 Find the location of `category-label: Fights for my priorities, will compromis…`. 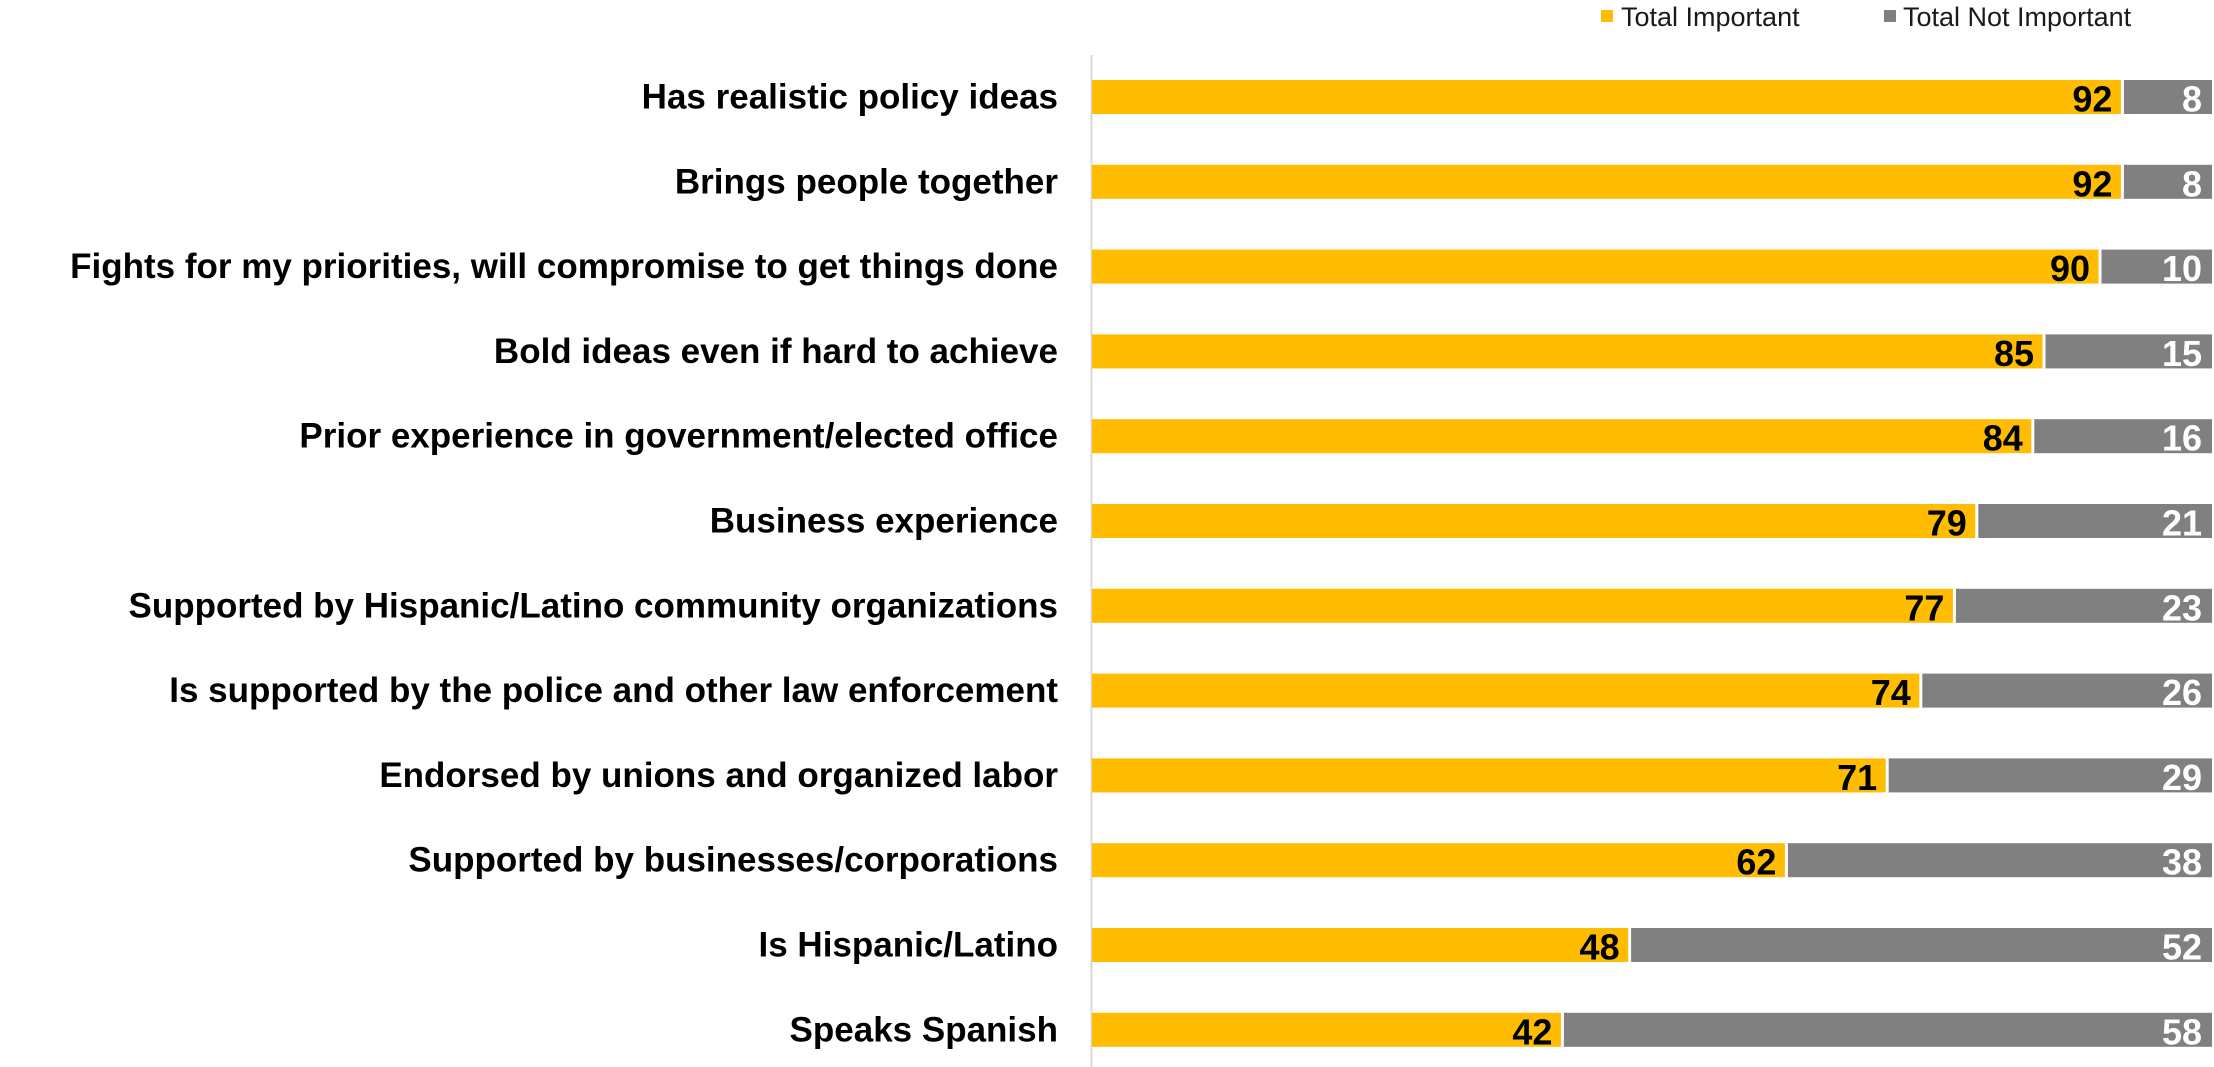

category-label: Fights for my priorities, will compromis… is located at coordinates (564, 266).